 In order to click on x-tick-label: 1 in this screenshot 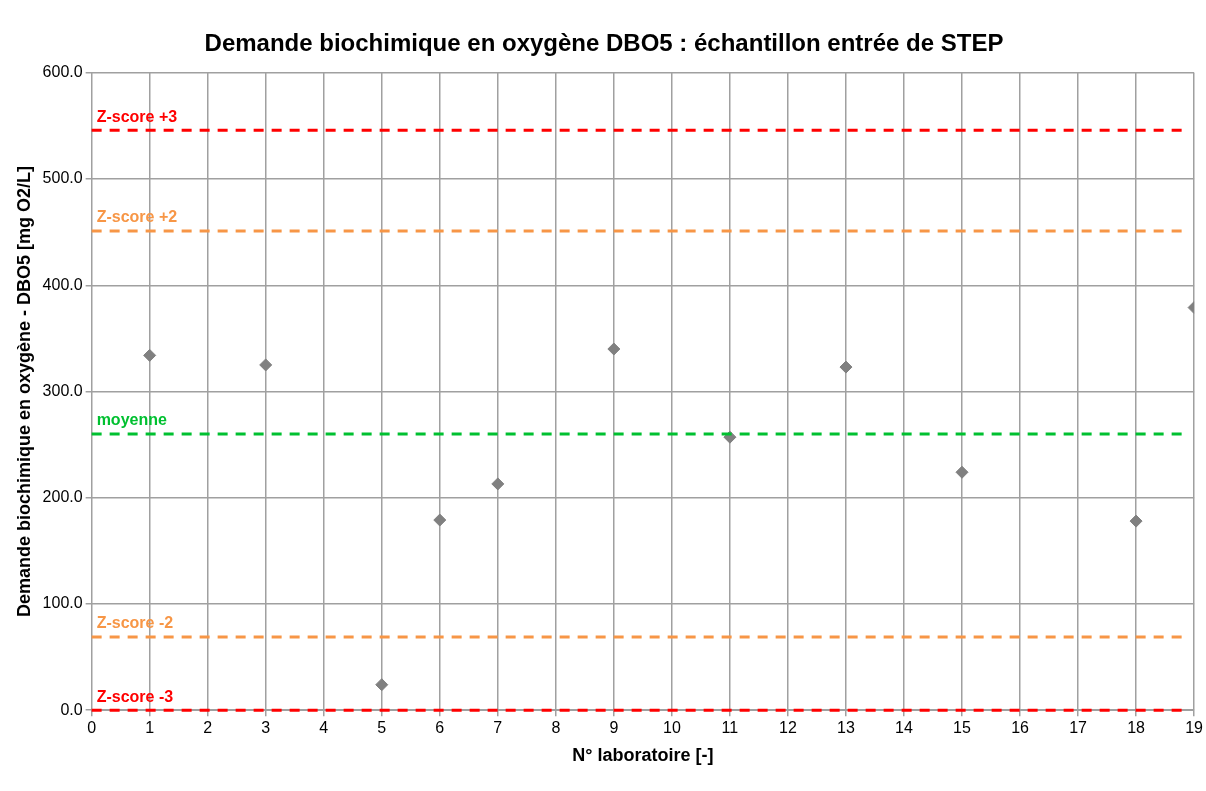, I will do `click(150, 728)`.